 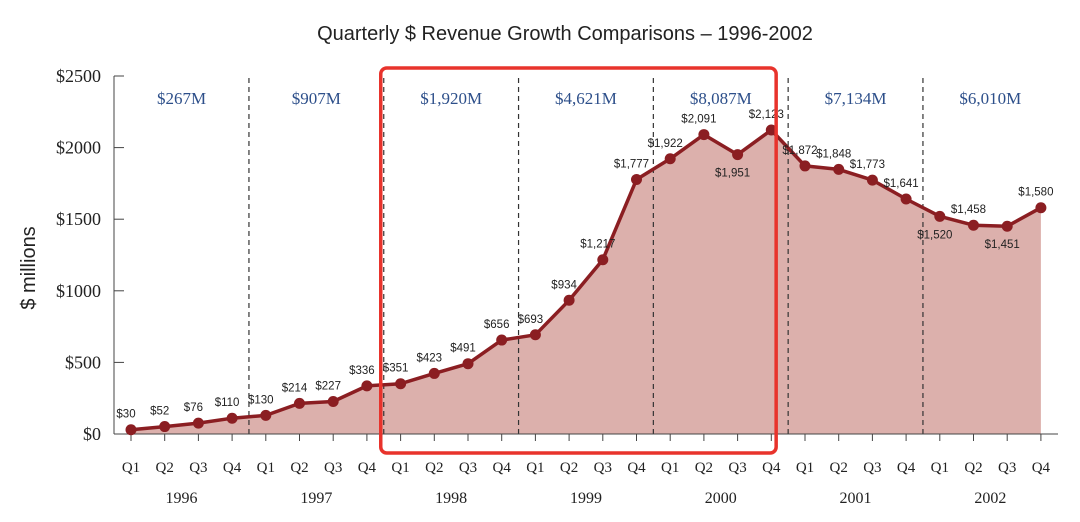 I want to click on data-label: $1,580, so click(x=1035, y=193).